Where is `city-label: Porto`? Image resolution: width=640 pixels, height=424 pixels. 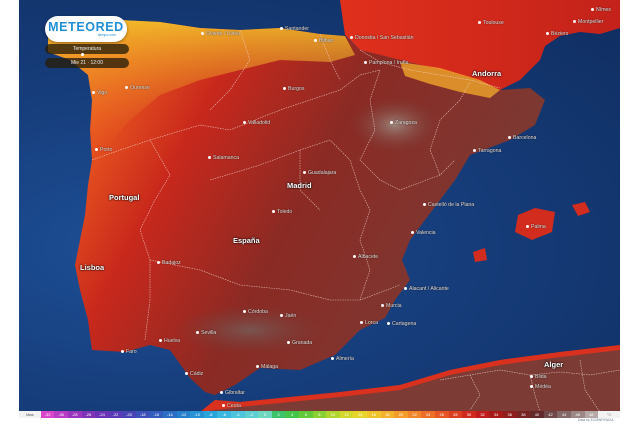 city-label: Porto is located at coordinates (103, 150).